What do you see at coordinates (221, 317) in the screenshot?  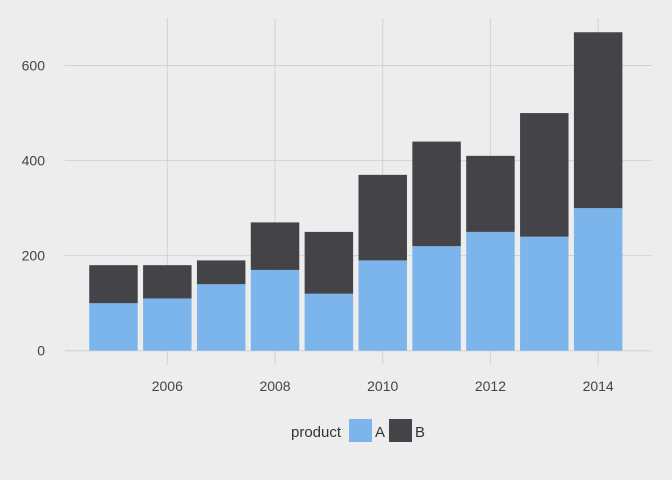 I see `bar-a-2007` at bounding box center [221, 317].